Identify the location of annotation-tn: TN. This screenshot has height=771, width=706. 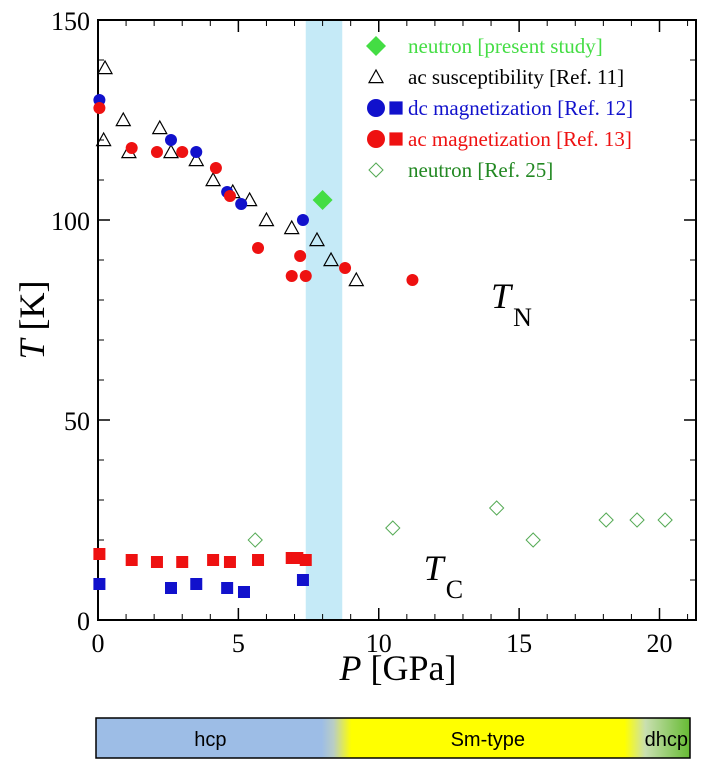
(511, 304).